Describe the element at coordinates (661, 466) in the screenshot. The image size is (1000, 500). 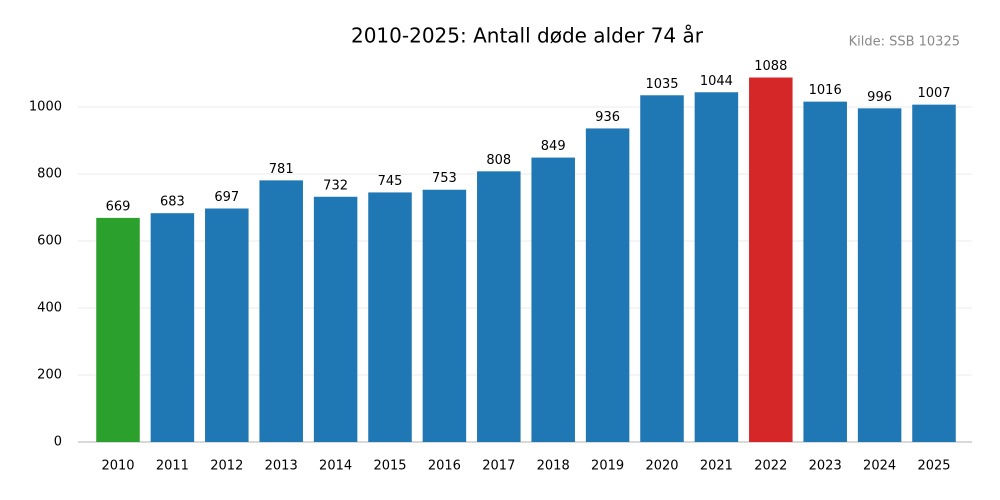
I see `x-tick-label: 2020` at that location.